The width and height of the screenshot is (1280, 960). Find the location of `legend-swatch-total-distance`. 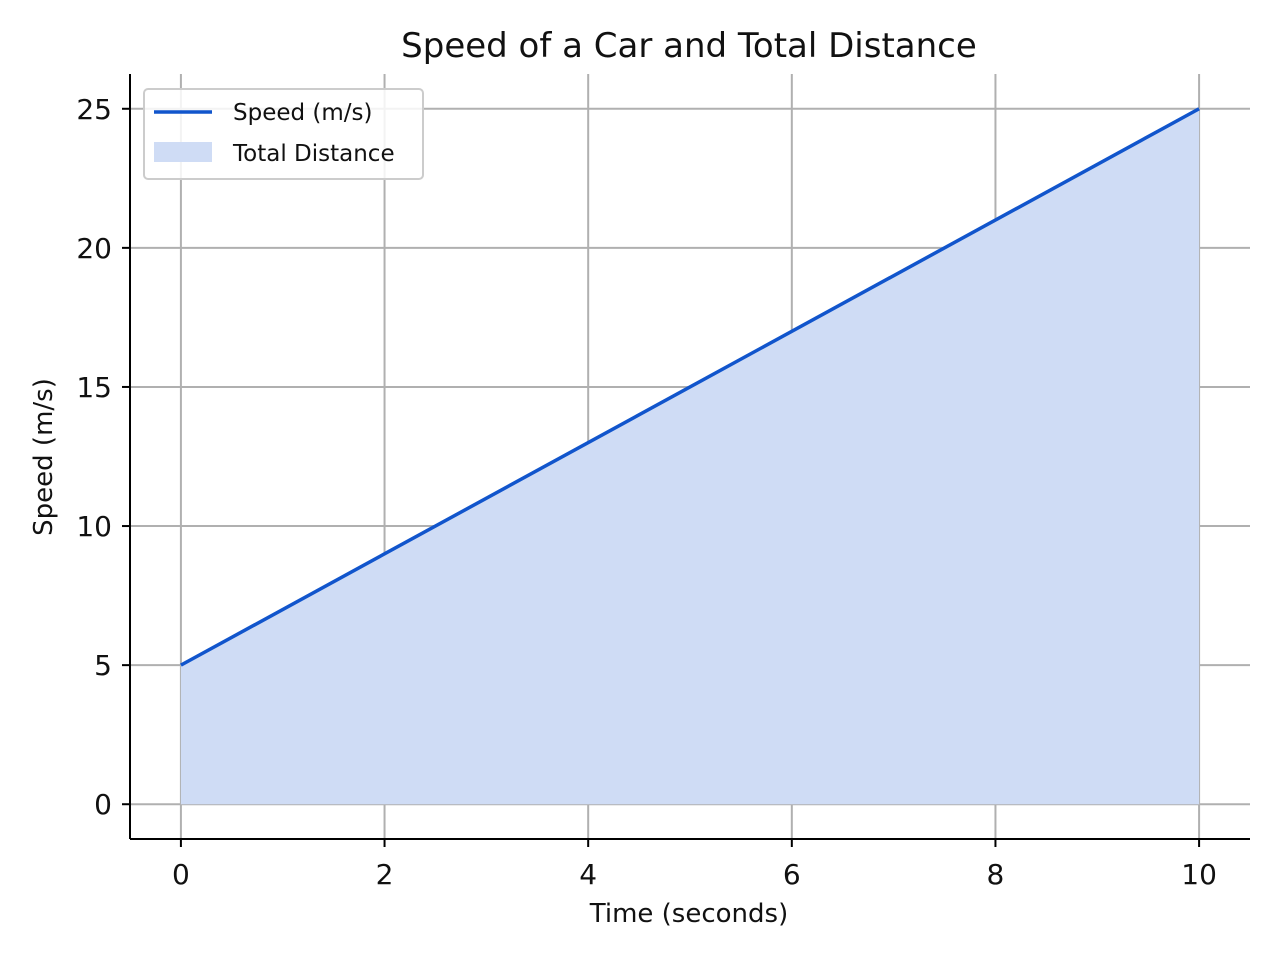

legend-swatch-total-distance is located at coordinates (183, 152).